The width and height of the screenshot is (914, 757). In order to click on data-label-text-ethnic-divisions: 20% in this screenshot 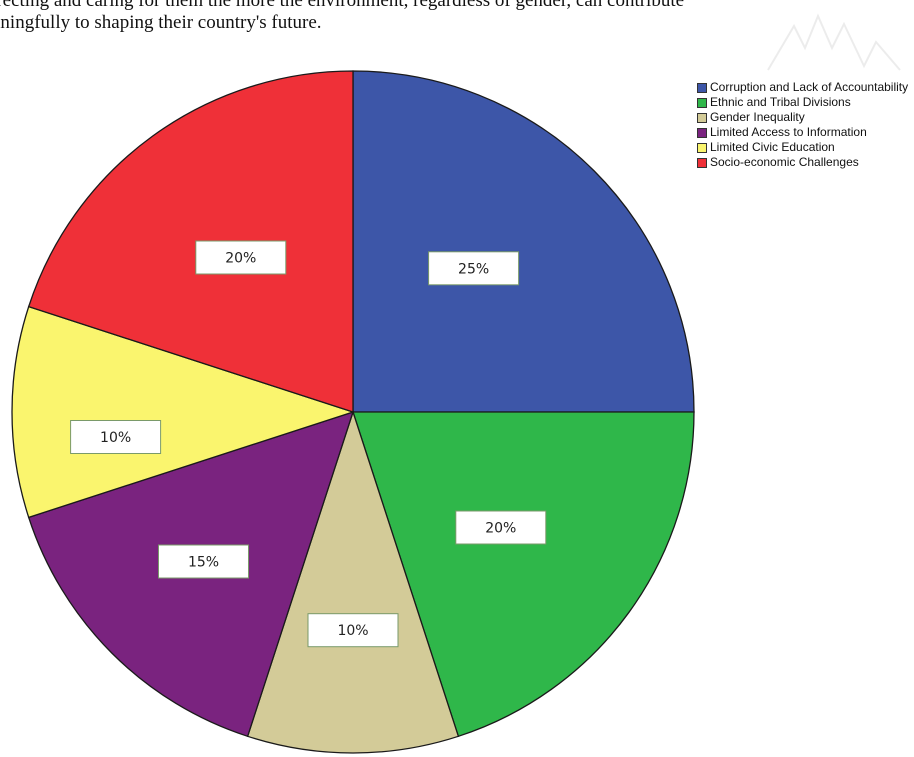, I will do `click(500, 529)`.